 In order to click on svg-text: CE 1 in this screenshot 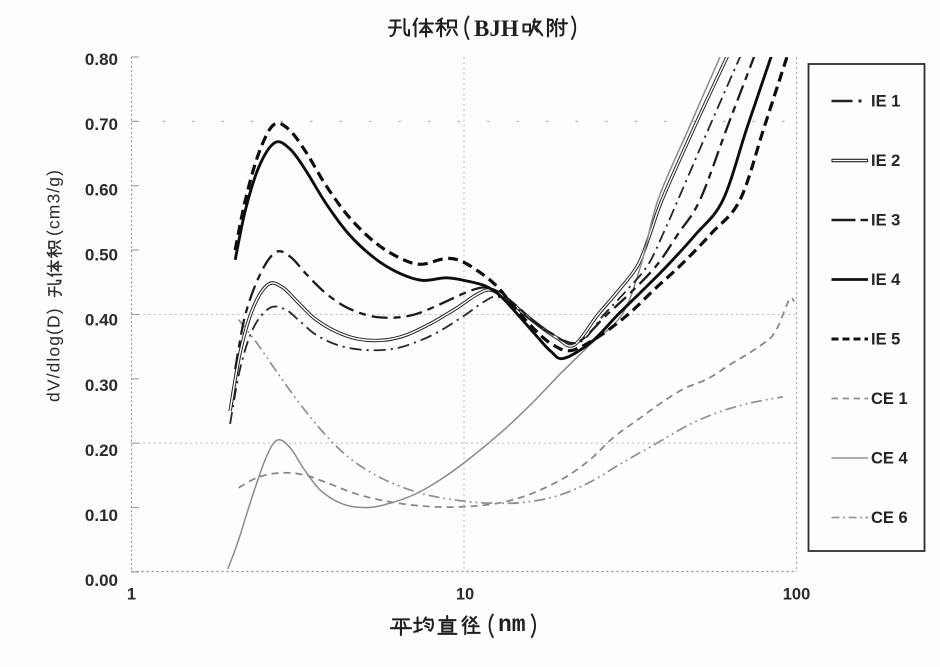, I will do `click(889, 399)`.